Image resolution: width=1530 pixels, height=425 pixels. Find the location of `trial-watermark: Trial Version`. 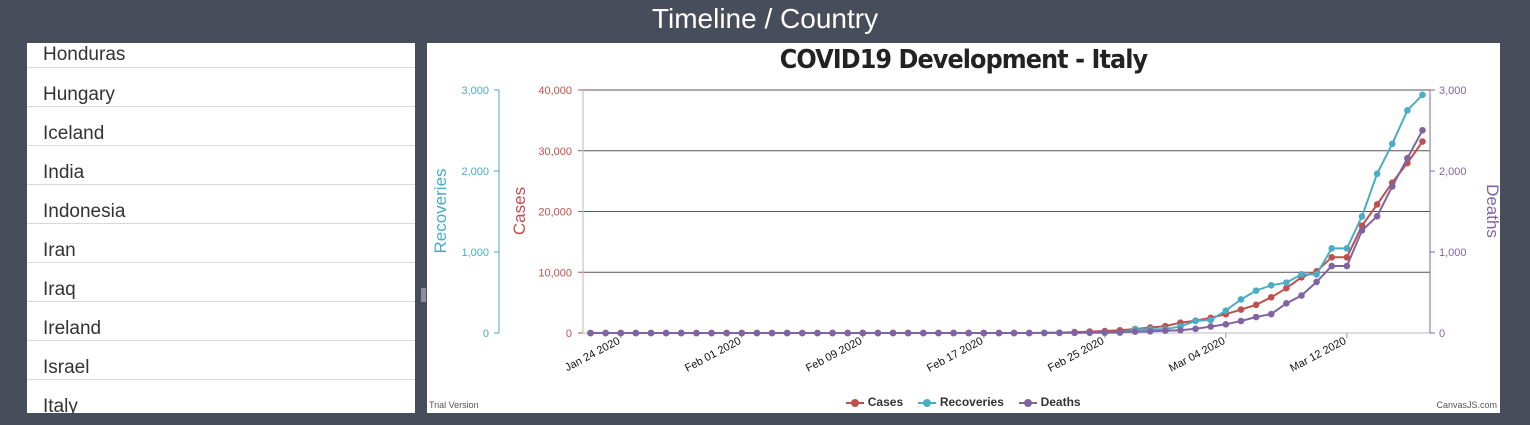

trial-watermark: Trial Version is located at coordinates (454, 405).